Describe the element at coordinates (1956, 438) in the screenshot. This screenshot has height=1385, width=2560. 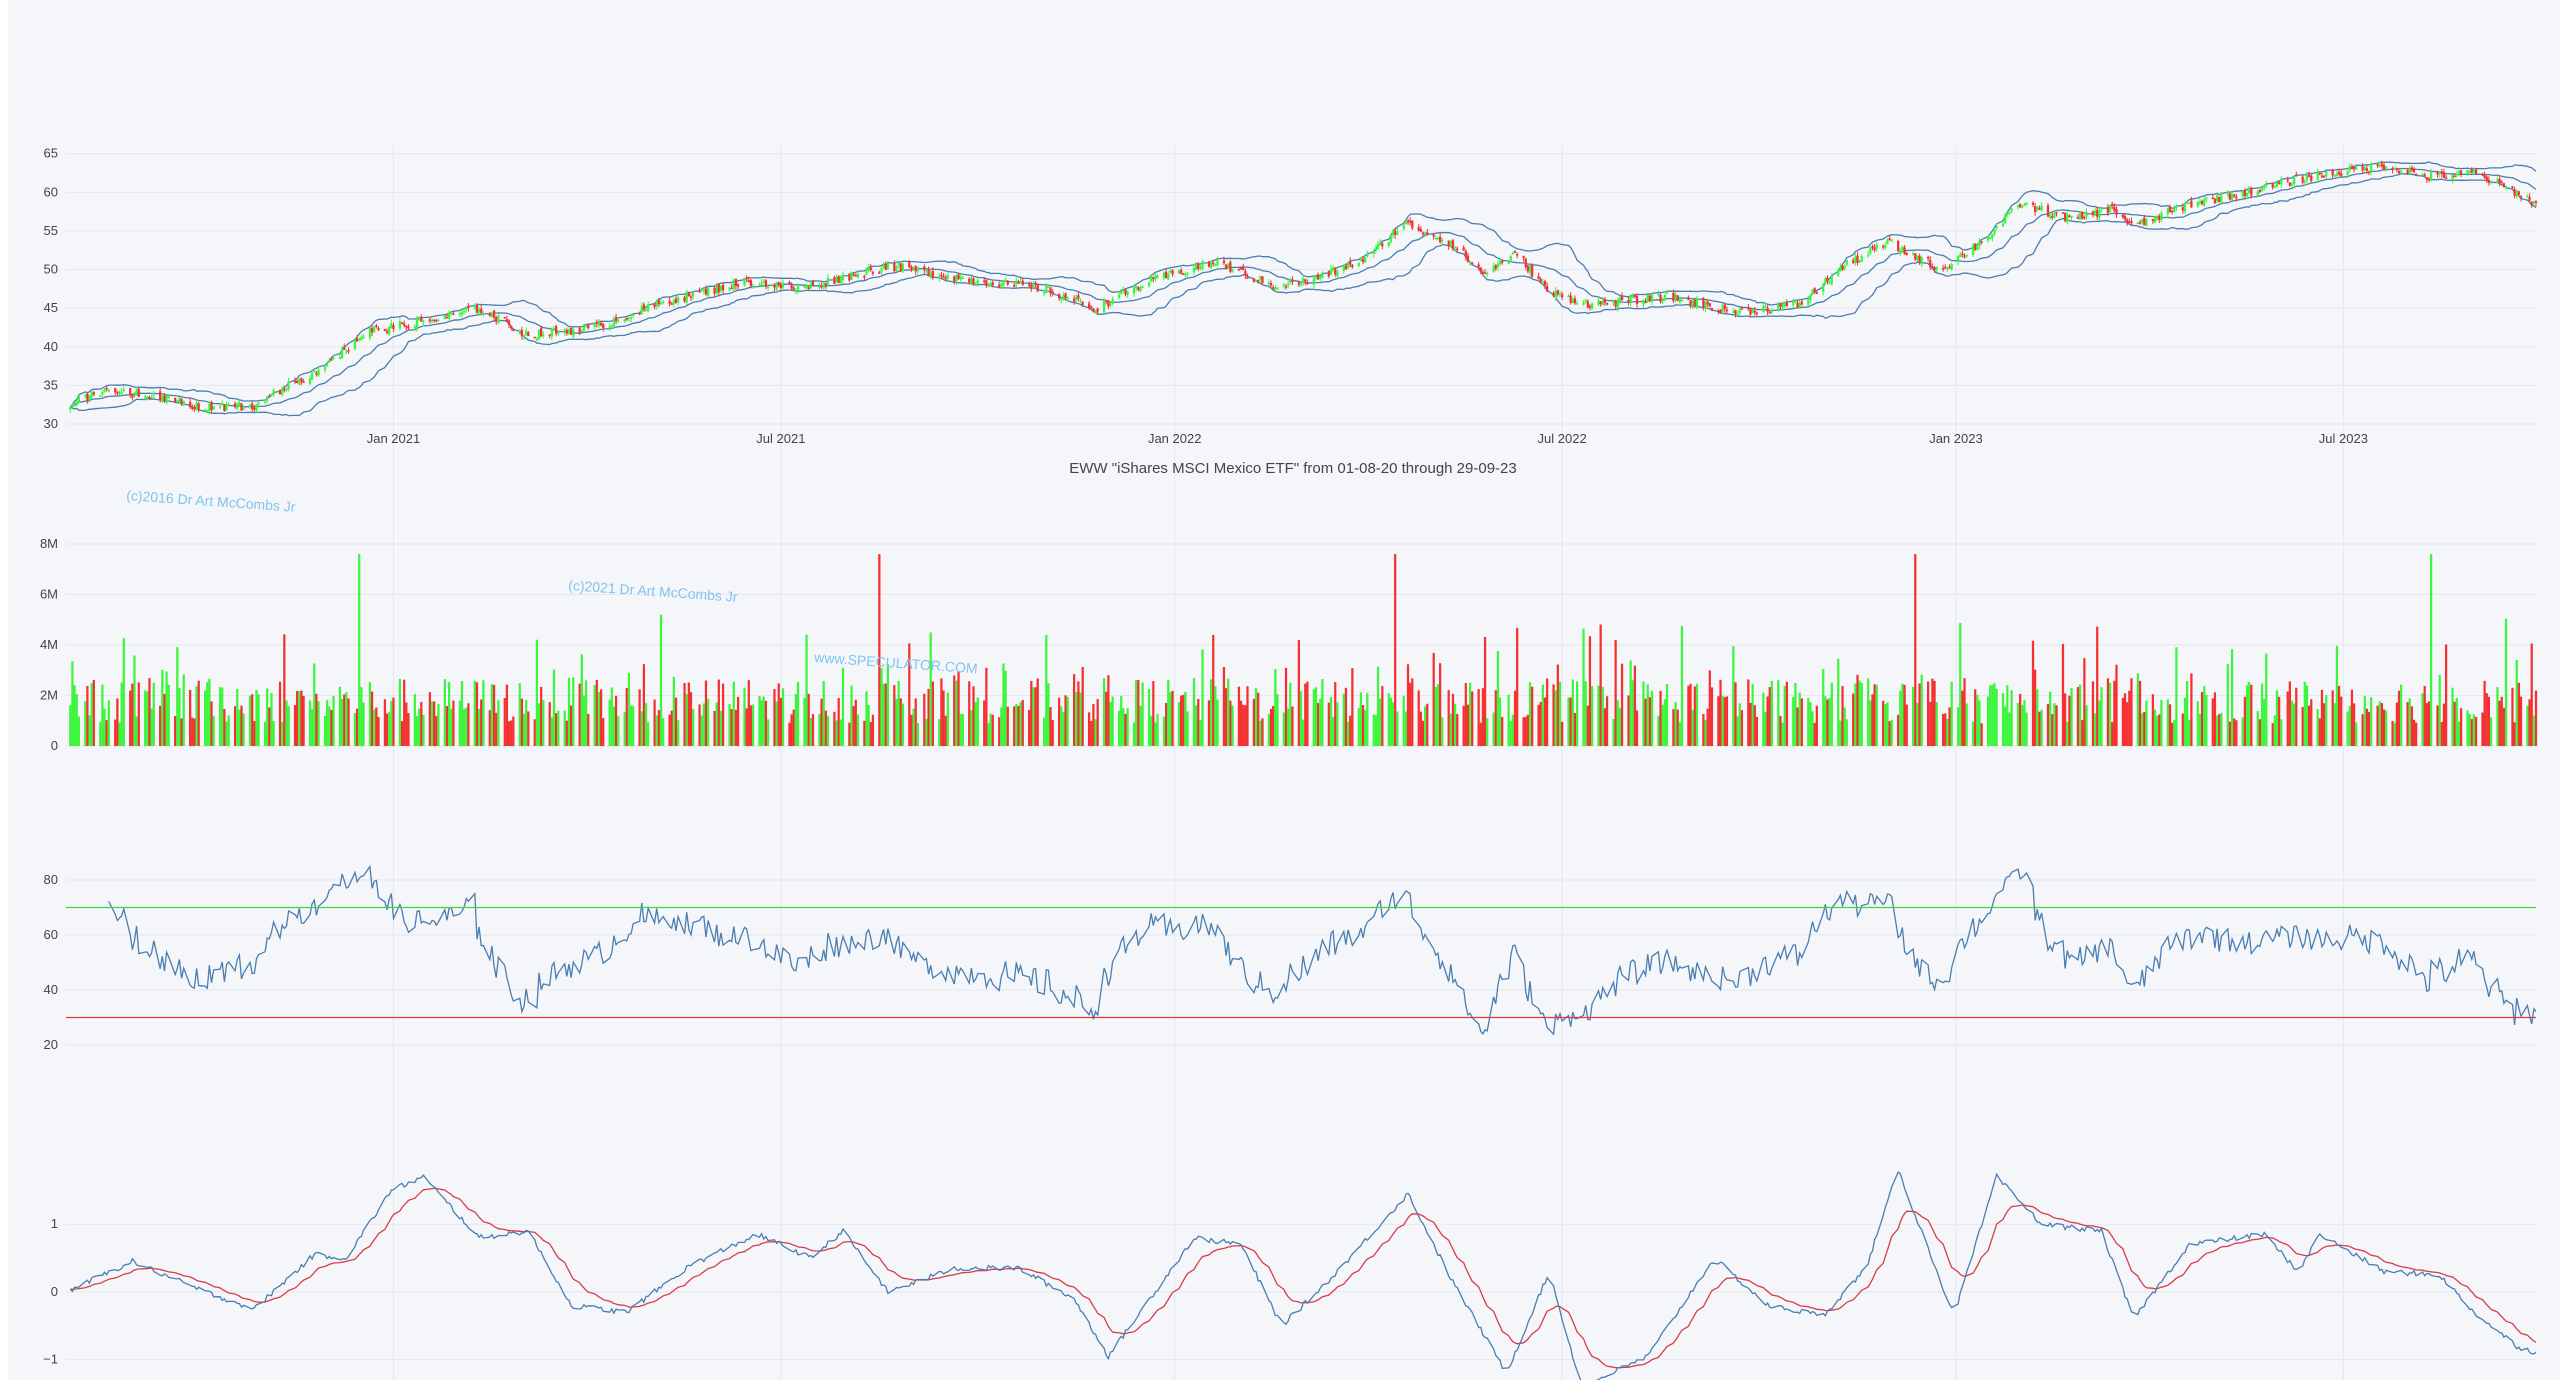
I see `x-tick-label: Jan 2023` at that location.